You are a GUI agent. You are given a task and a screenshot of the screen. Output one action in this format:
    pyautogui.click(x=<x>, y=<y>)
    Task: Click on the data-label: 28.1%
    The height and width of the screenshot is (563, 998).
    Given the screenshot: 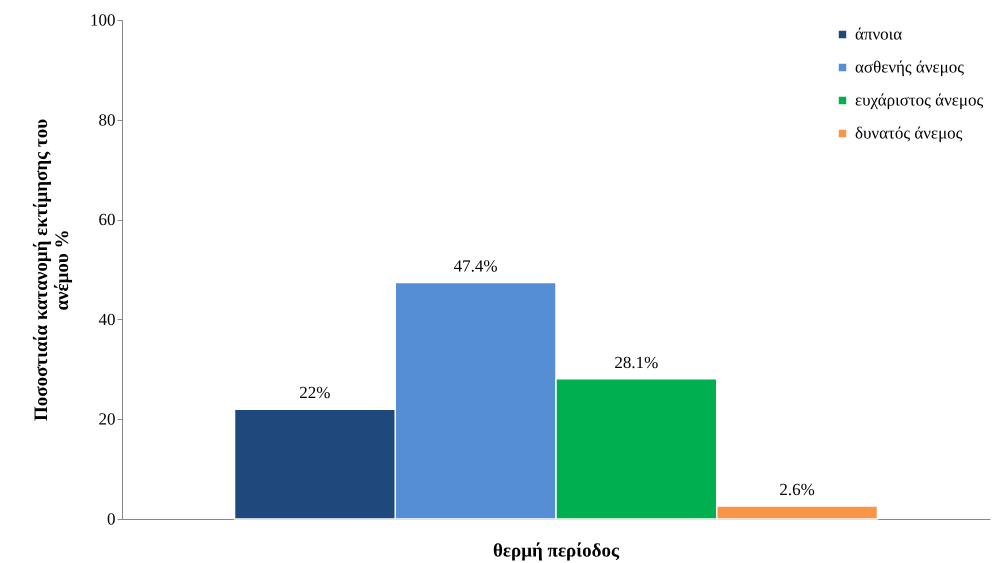 What is the action you would take?
    pyautogui.click(x=636, y=362)
    